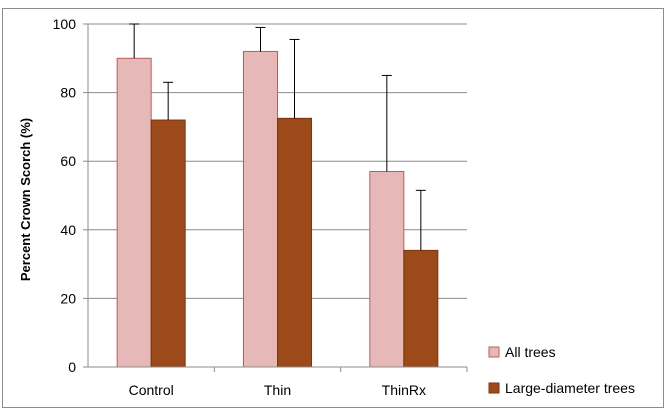 The image size is (670, 411). I want to click on y-tick-label: 40, so click(68, 230).